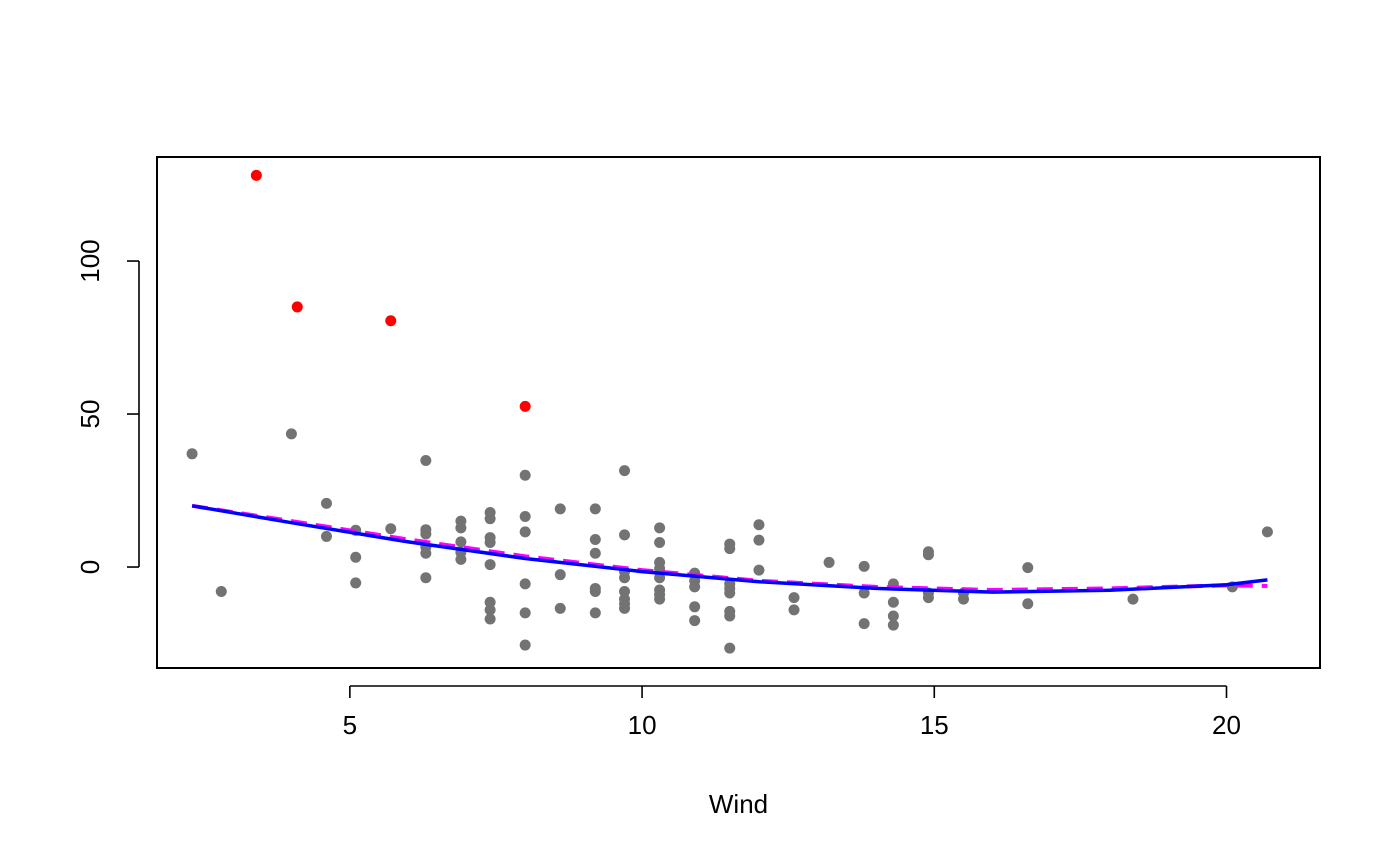  I want to click on fit-line-solid, so click(729, 549).